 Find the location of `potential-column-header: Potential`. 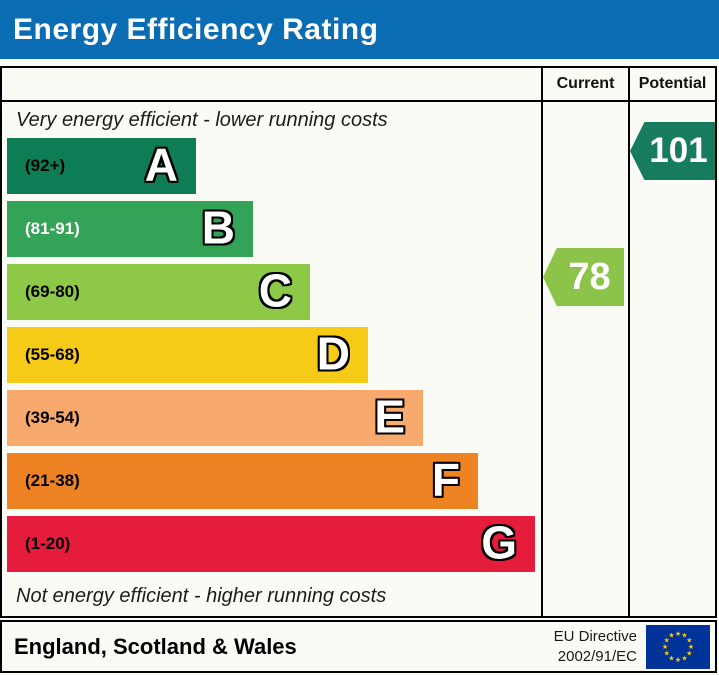

potential-column-header: Potential is located at coordinates (671, 84).